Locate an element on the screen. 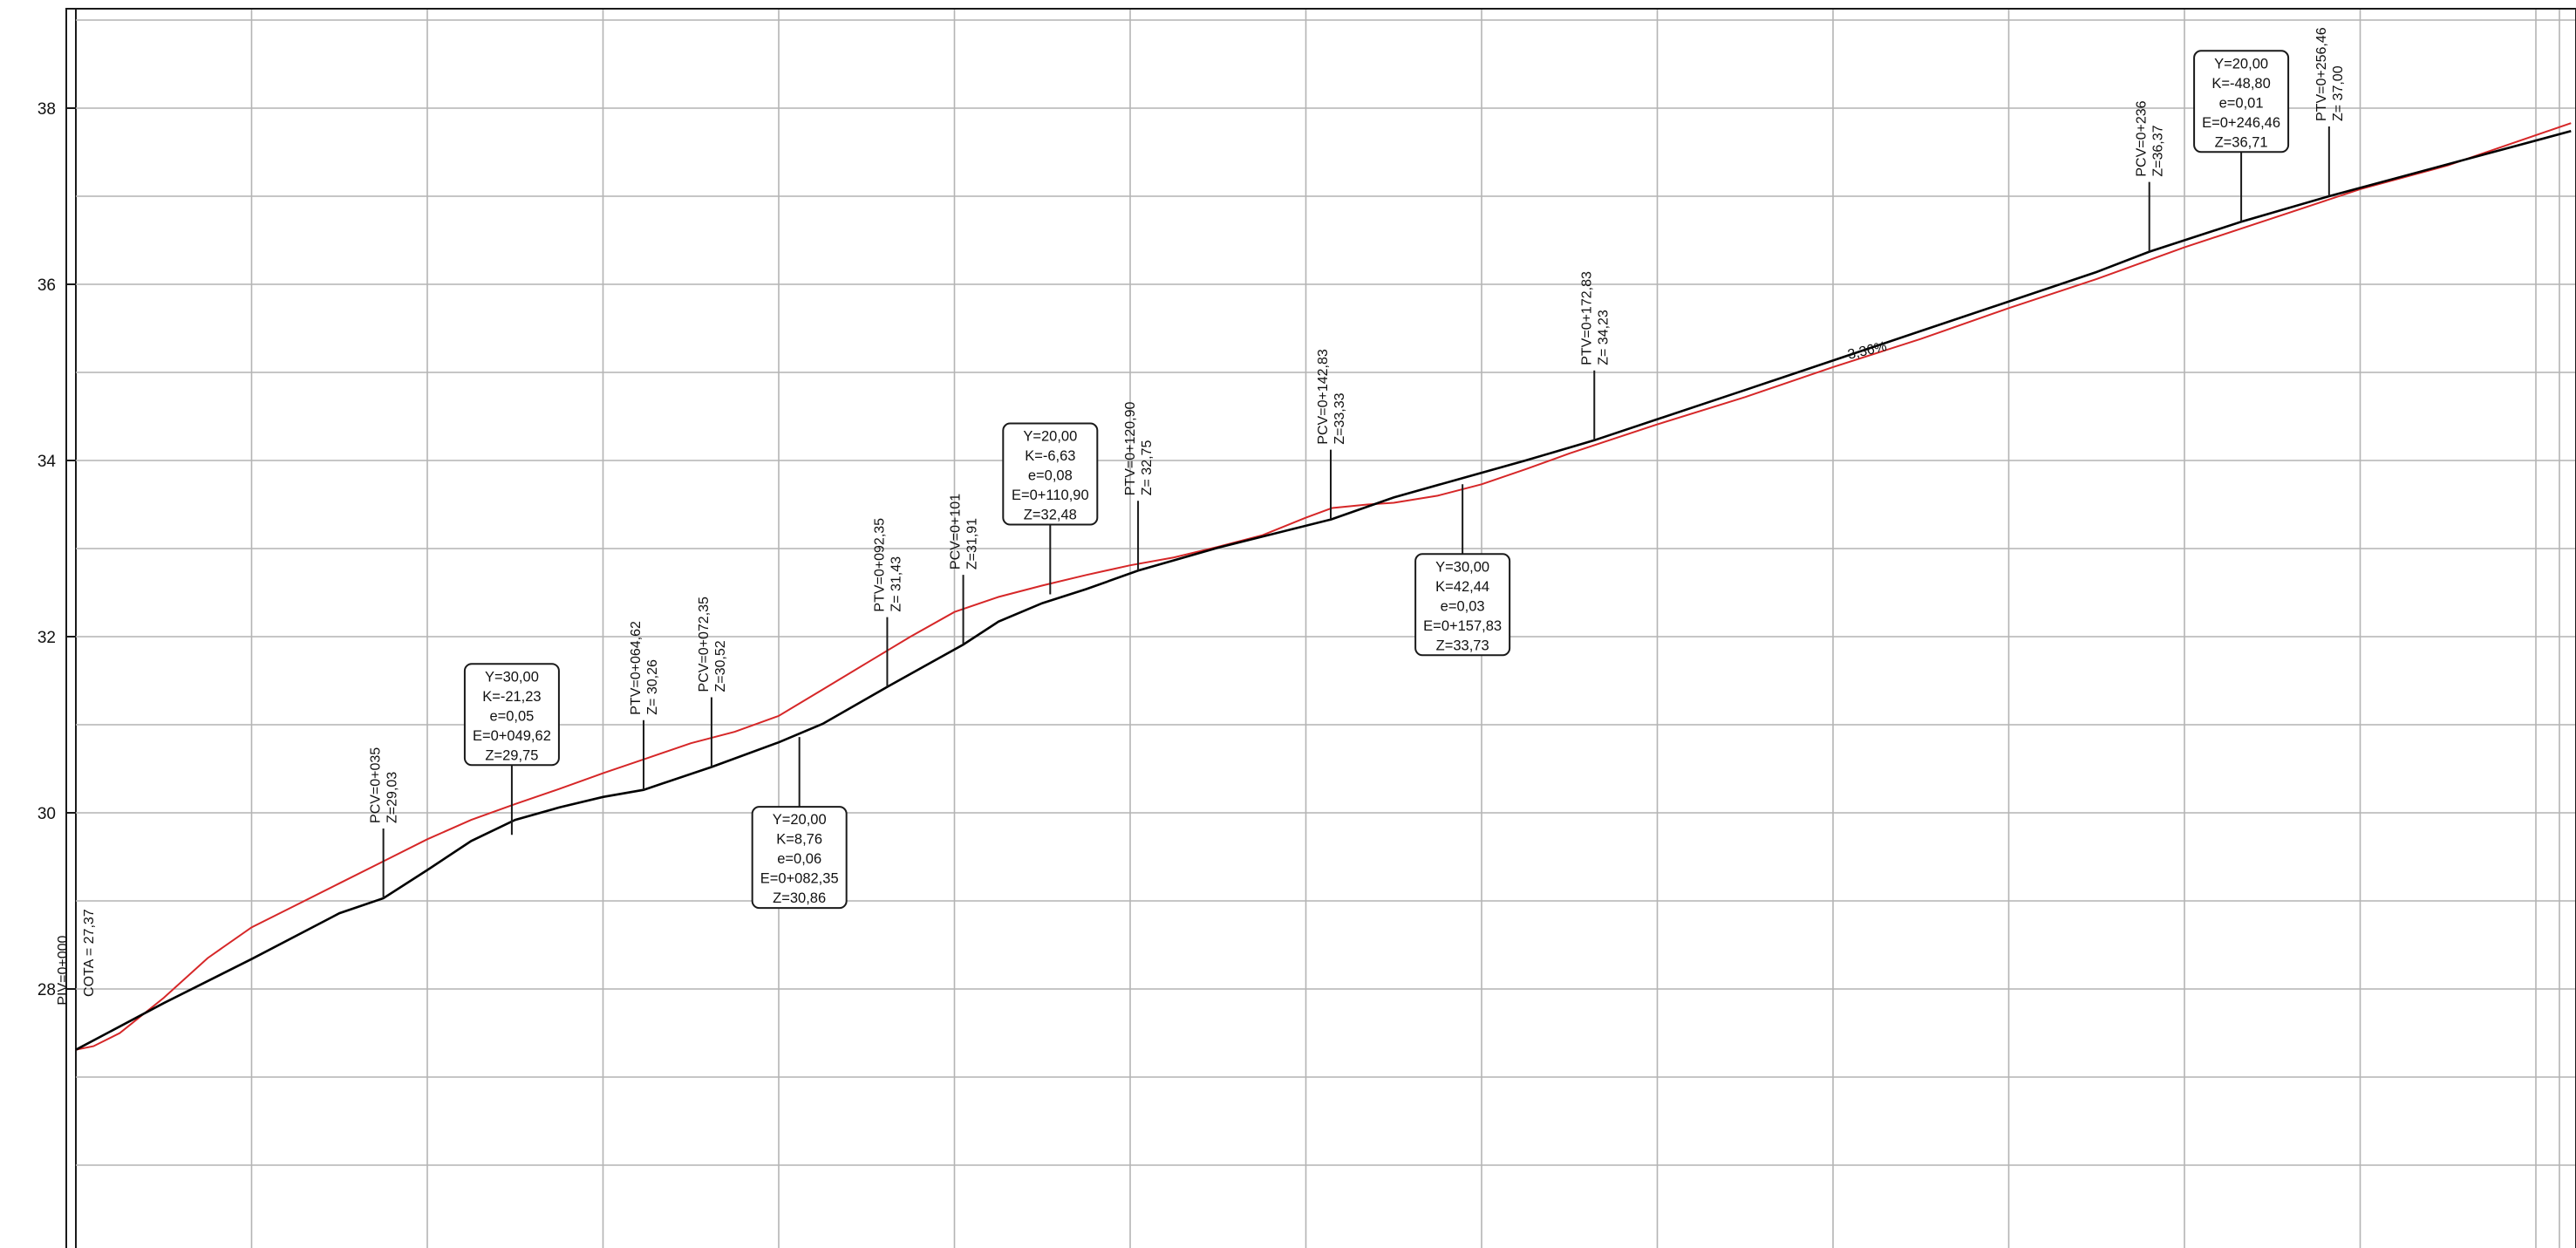 This screenshot has height=1248, width=2576. callout-text-line: Z=32,48 is located at coordinates (1050, 515).